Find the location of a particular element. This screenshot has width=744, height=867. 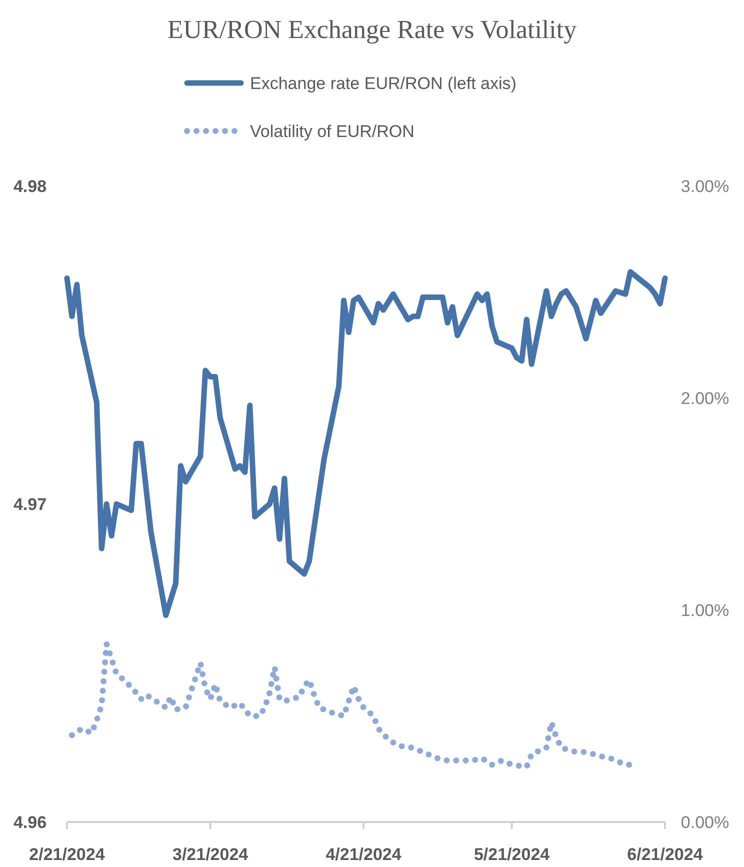

y2-tick-label: 2.00% is located at coordinates (705, 398).